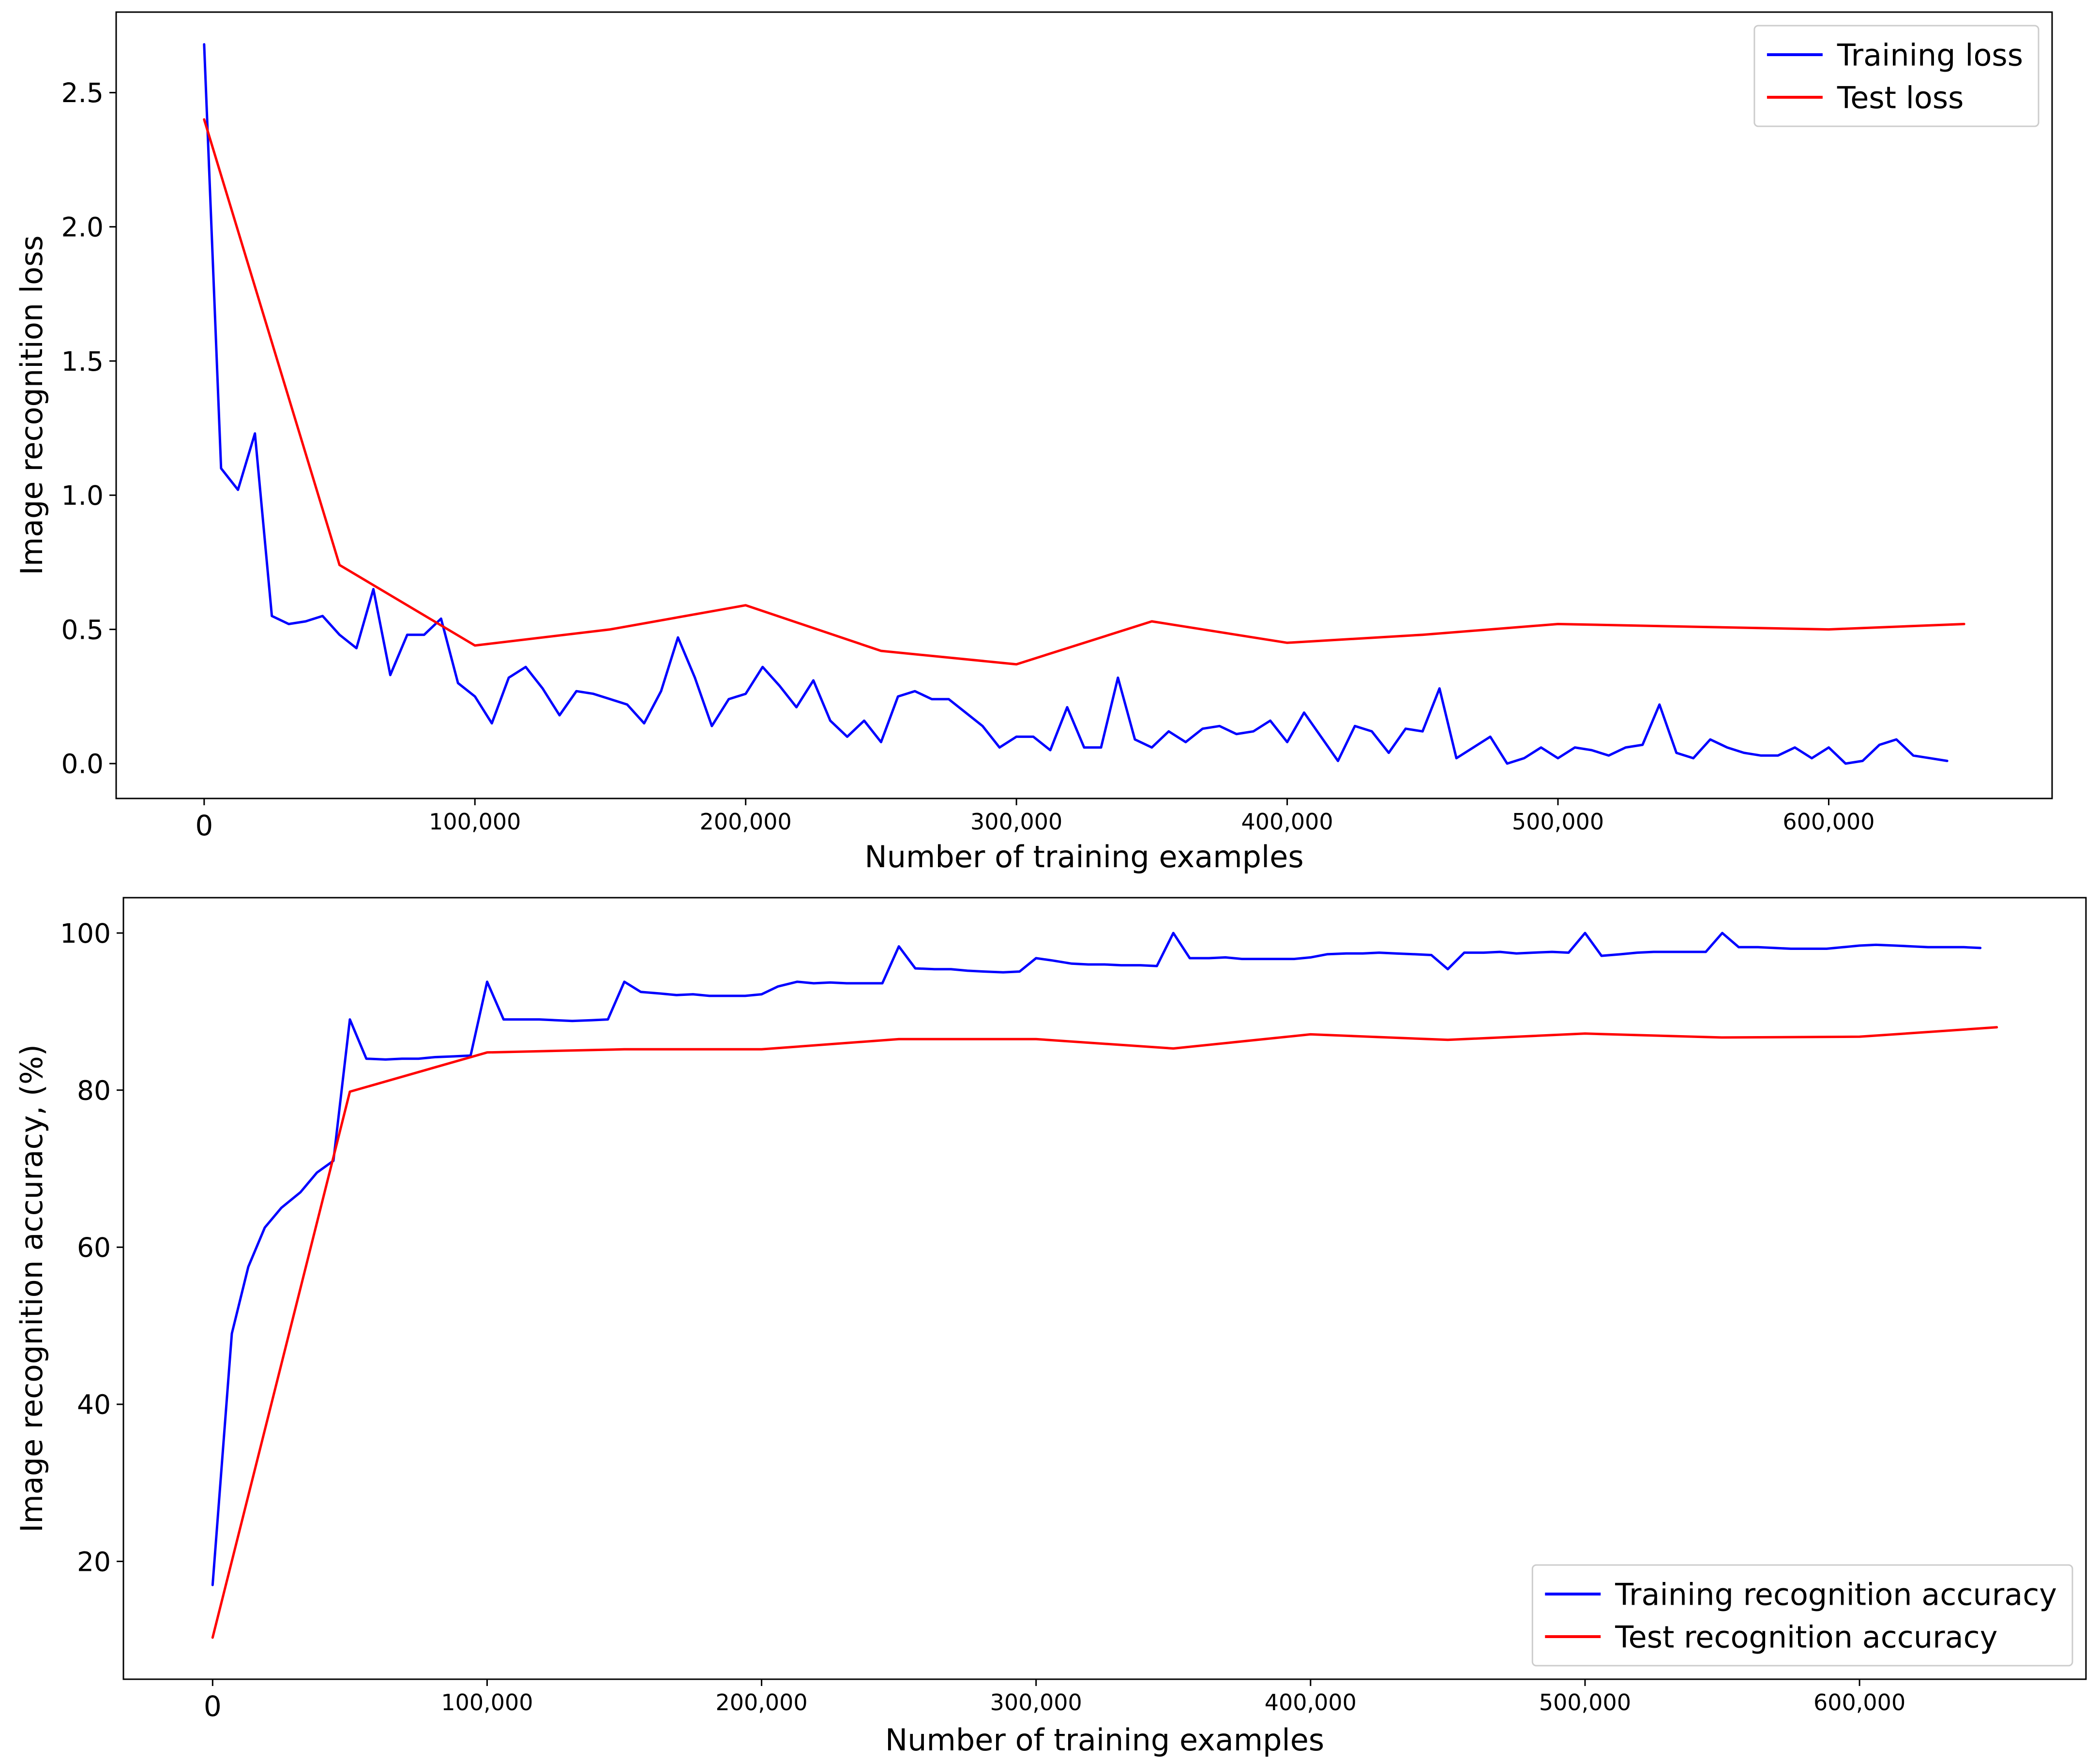 This screenshot has width=2100, height=1761. Describe the element at coordinates (82, 764) in the screenshot. I see `y-tick-label-0-0: 0.0` at that location.